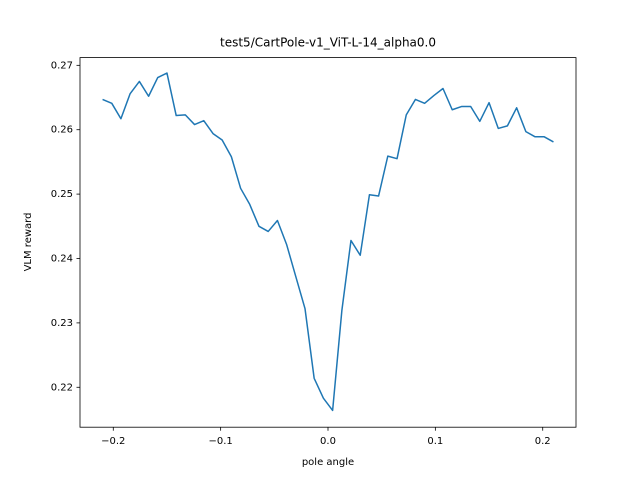 Image resolution: width=640 pixels, height=480 pixels. Describe the element at coordinates (62, 194) in the screenshot. I see `y-tick-label: 0.25` at that location.